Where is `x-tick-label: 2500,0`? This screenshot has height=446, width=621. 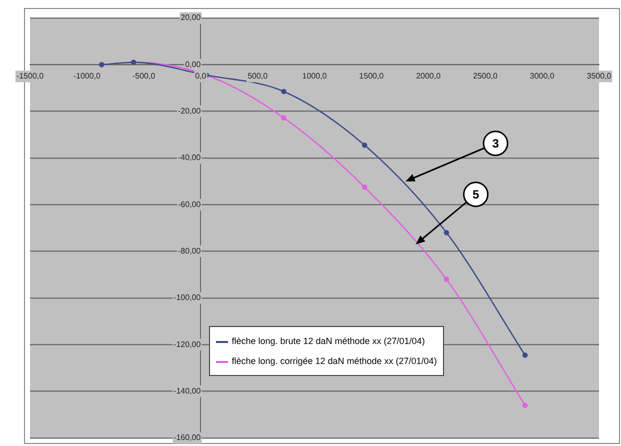
x-tick-label: 2500,0 is located at coordinates (485, 76).